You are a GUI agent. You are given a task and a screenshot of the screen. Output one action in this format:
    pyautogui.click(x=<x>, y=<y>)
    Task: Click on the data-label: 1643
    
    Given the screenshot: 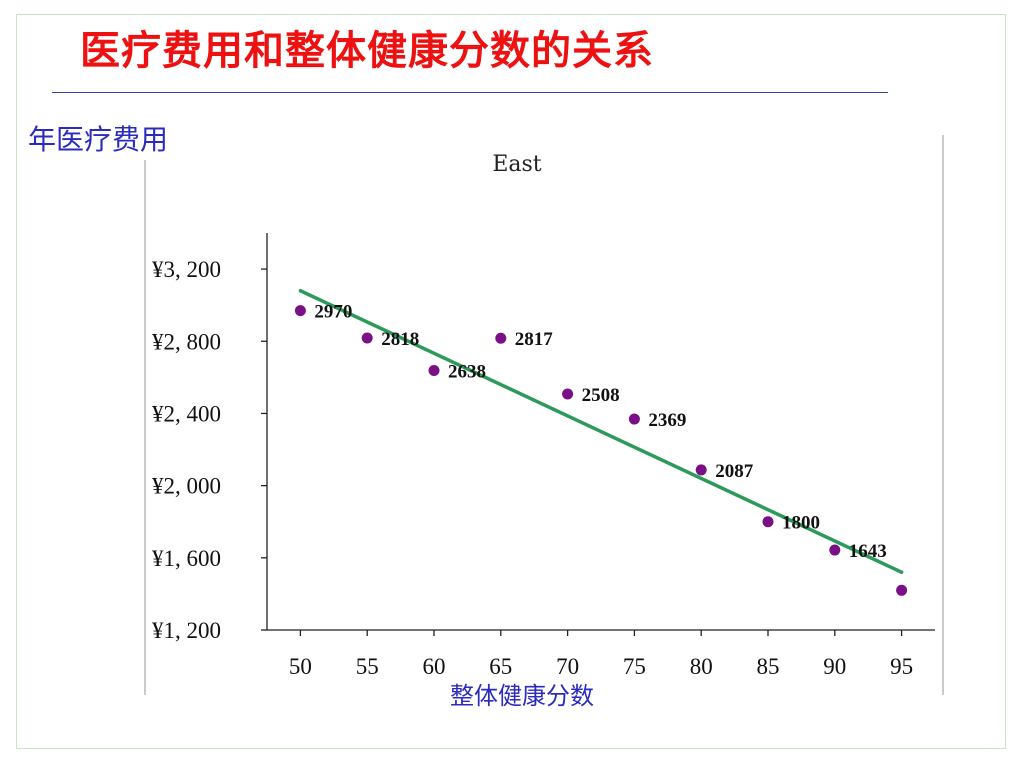 What is the action you would take?
    pyautogui.click(x=868, y=551)
    